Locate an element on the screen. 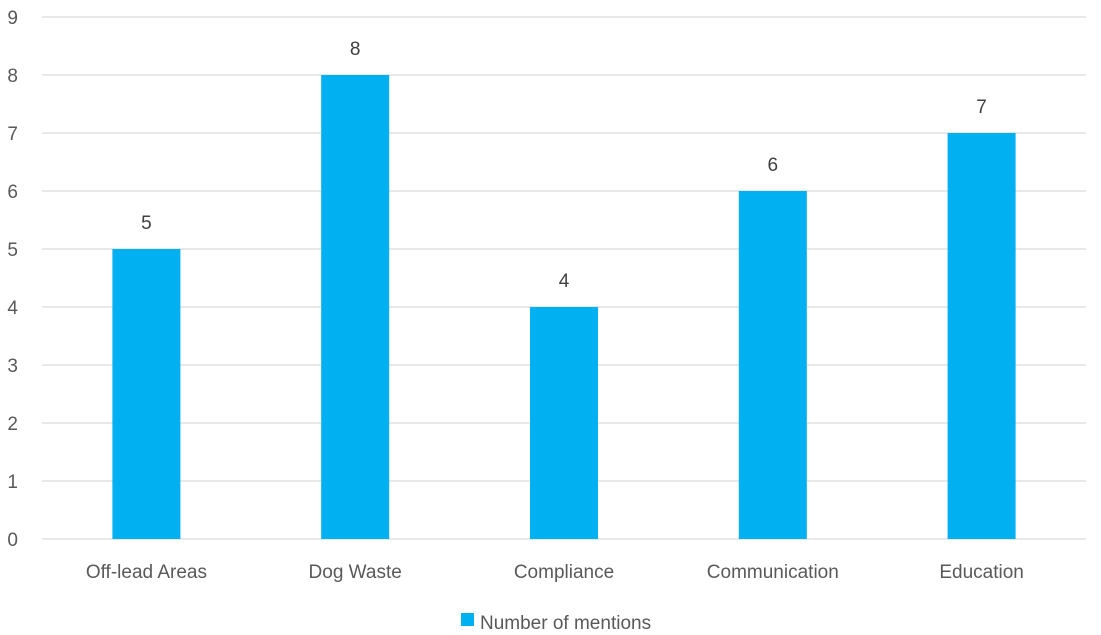 The height and width of the screenshot is (635, 1101). y-tick-label: 7 is located at coordinates (12, 134).